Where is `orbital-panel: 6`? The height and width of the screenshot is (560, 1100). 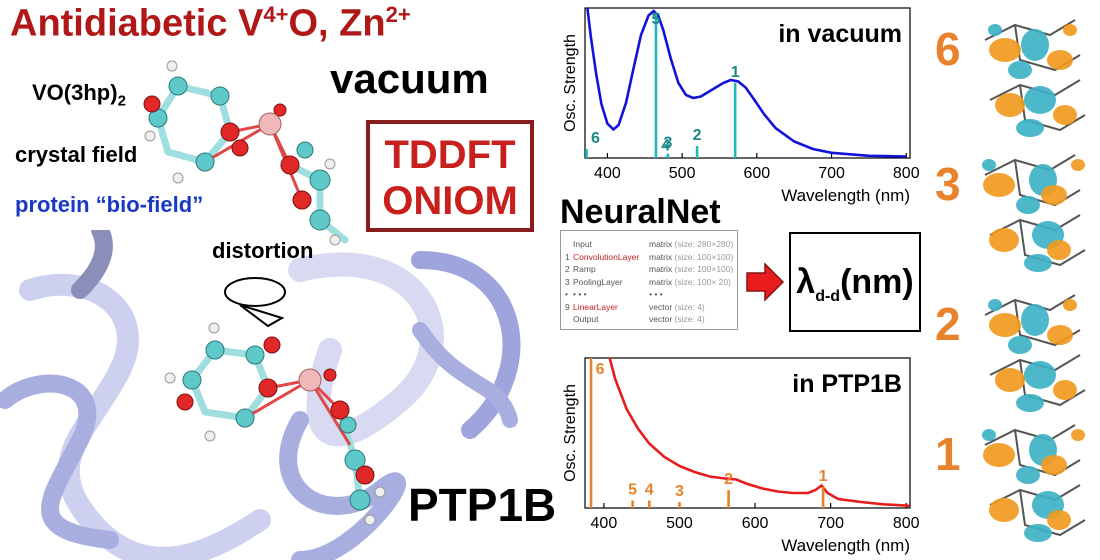
orbital-panel: 6 is located at coordinates (1012, 77).